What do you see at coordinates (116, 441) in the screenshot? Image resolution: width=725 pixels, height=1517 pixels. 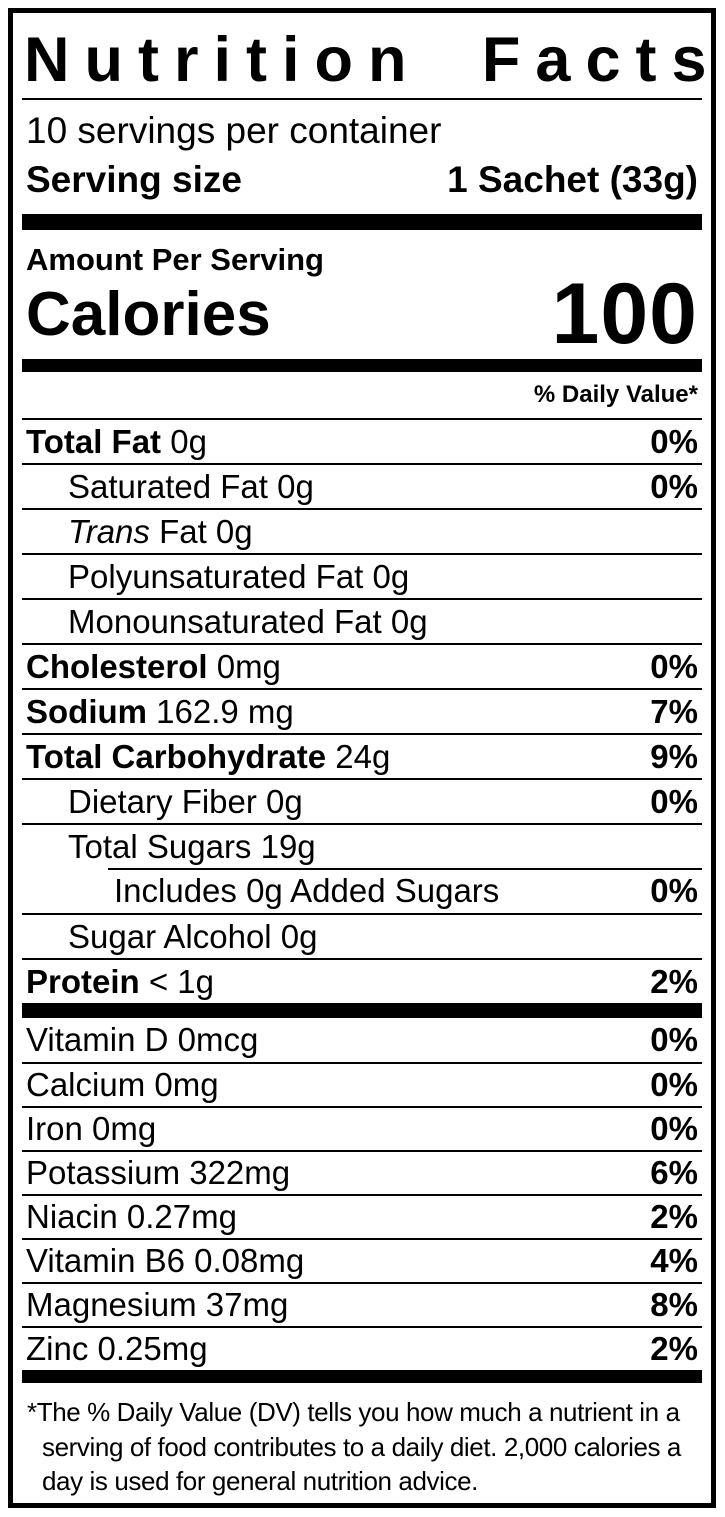 I see `nutrient-name-amount: Total Fat 0g` at bounding box center [116, 441].